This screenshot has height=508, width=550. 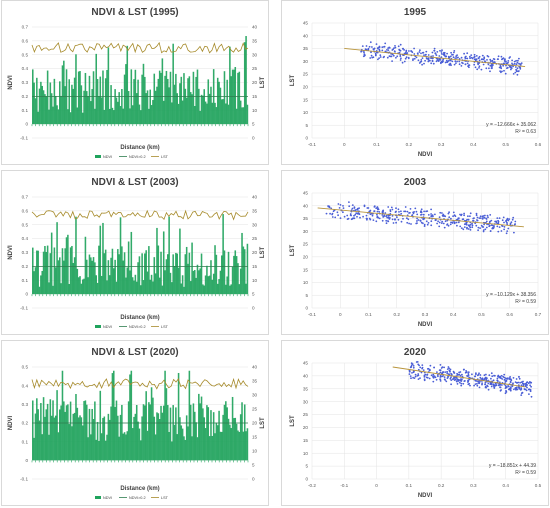 What do you see at coordinates (473, 485) in the screenshot?
I see `x-tick-label: 0.3` at bounding box center [473, 485].